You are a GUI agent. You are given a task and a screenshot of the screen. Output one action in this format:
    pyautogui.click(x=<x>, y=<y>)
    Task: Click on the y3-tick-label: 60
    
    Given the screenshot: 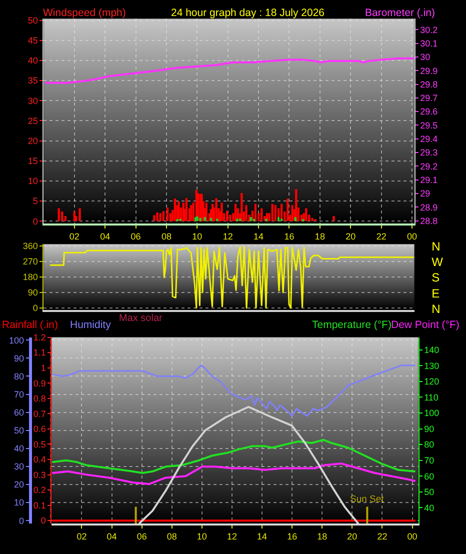 What is the action you would take?
    pyautogui.click(x=429, y=476)
    